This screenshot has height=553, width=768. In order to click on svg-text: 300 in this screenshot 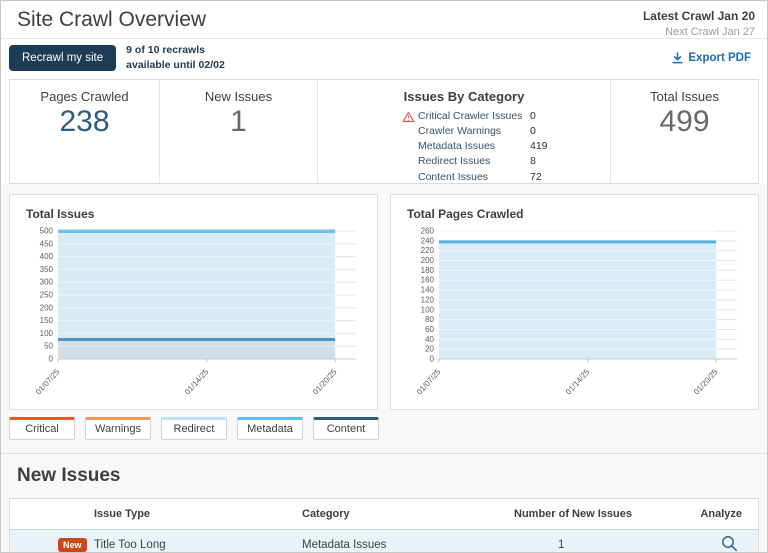, I will do `click(47, 282)`.